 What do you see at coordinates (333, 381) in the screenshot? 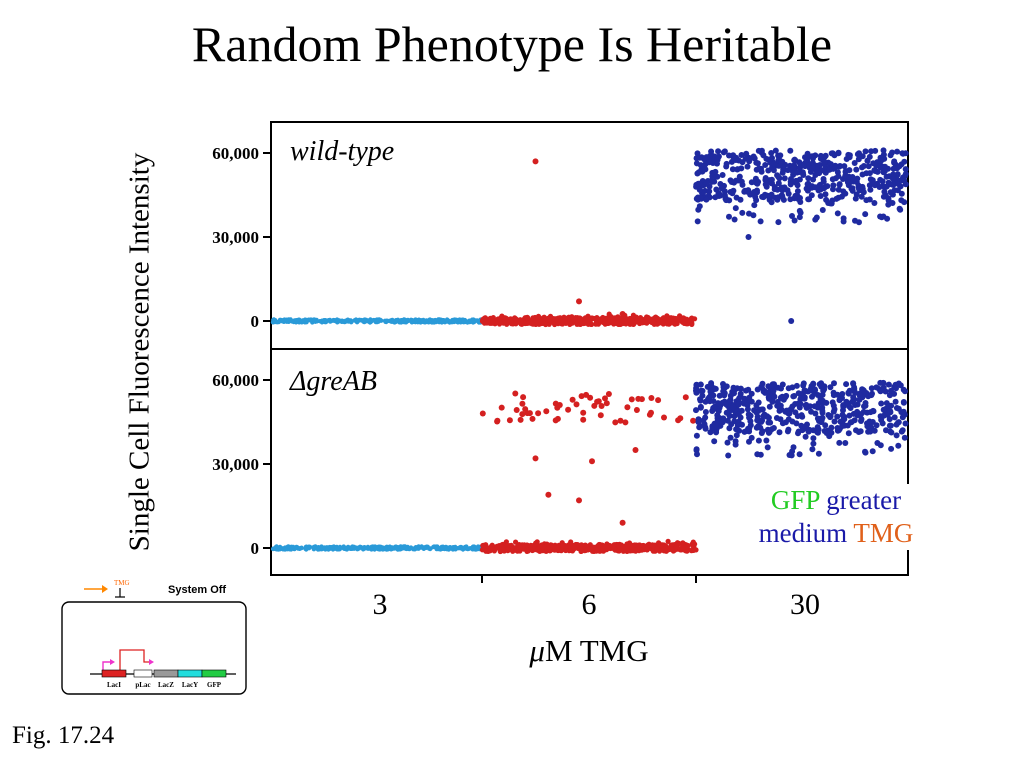
I see `panel-bottom-label: ΔgreAB` at bounding box center [333, 381].